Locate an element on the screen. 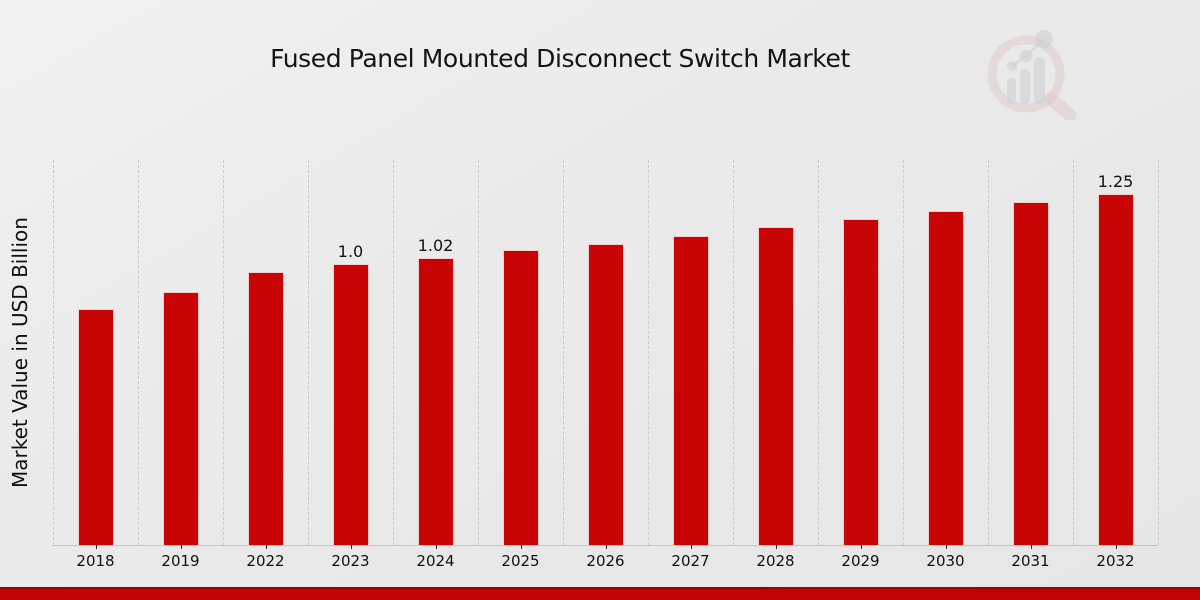 This screenshot has height=600, width=1200. x-tick-label-2030: 2030 is located at coordinates (945, 561).